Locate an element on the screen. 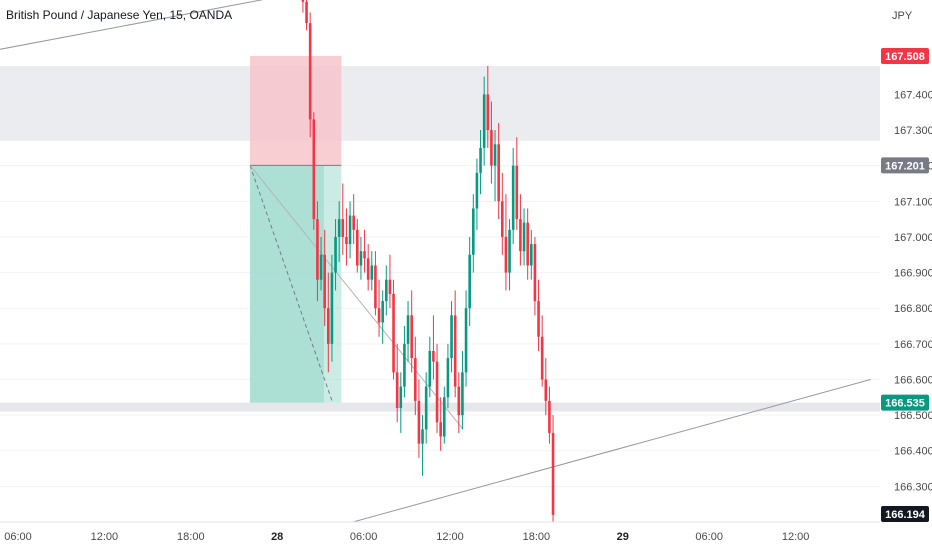  take-profit-filled is located at coordinates (287, 284).